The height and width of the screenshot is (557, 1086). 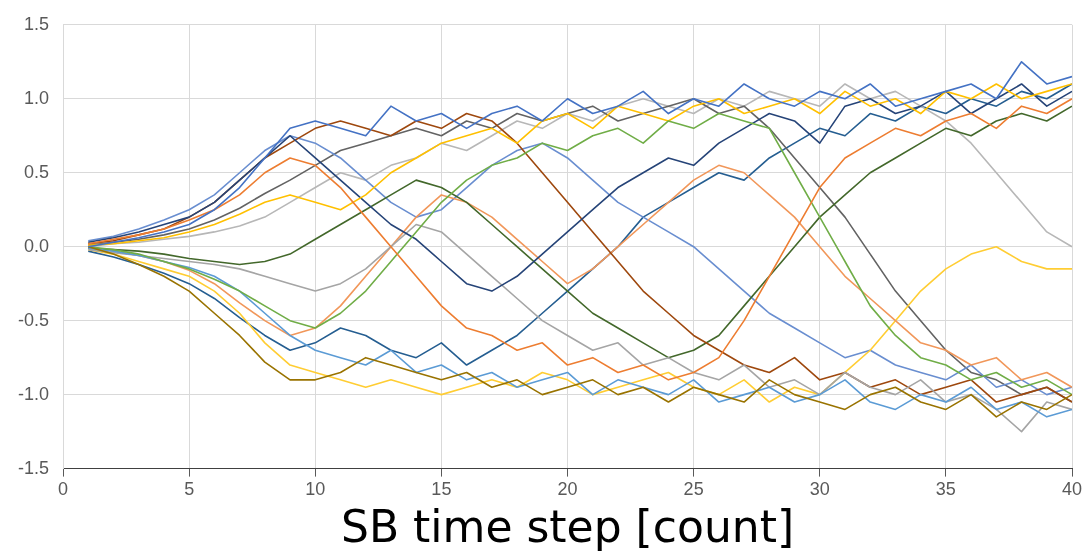 I want to click on x-tick-label: 30, so click(x=819, y=489).